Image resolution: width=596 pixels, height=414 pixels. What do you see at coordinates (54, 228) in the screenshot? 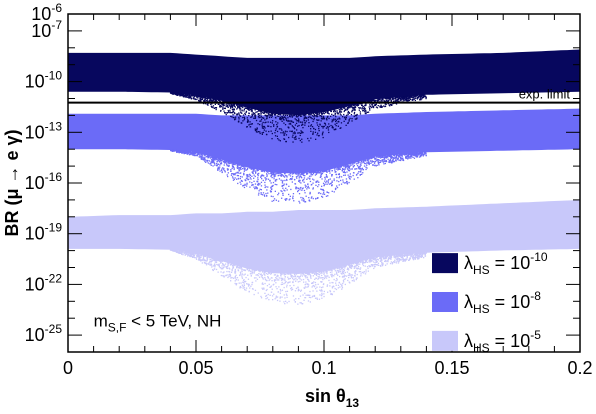
I see `y-tick-exp: -19` at bounding box center [54, 228].